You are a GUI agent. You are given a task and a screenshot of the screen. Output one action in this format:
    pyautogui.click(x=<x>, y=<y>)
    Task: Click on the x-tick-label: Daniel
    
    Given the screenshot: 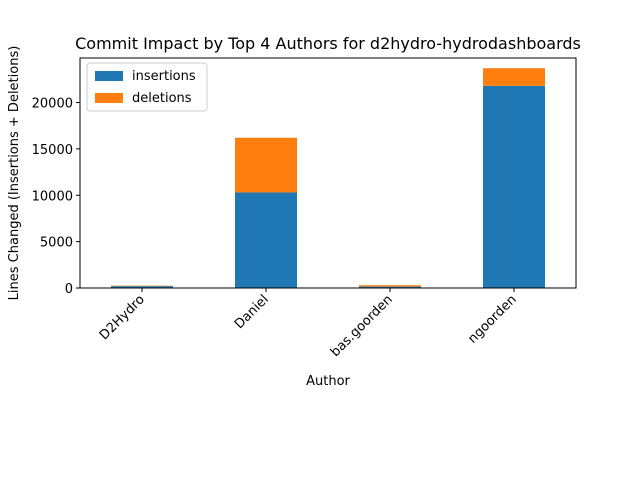 What is the action you would take?
    pyautogui.click(x=252, y=312)
    